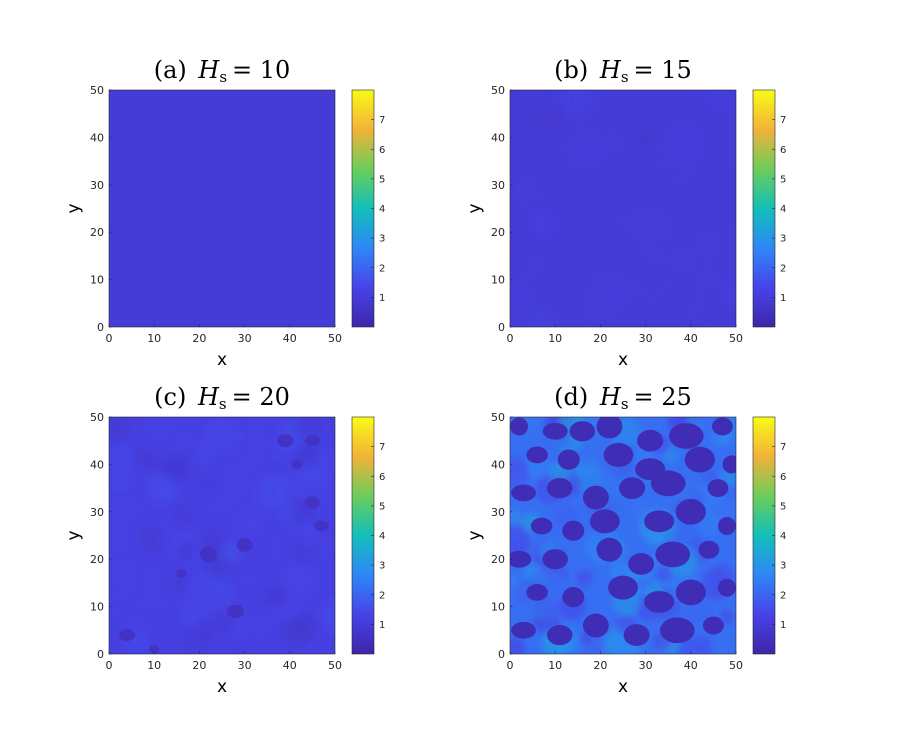  Describe the element at coordinates (783, 268) in the screenshot. I see `colorbar-tick-label: 2` at that location.